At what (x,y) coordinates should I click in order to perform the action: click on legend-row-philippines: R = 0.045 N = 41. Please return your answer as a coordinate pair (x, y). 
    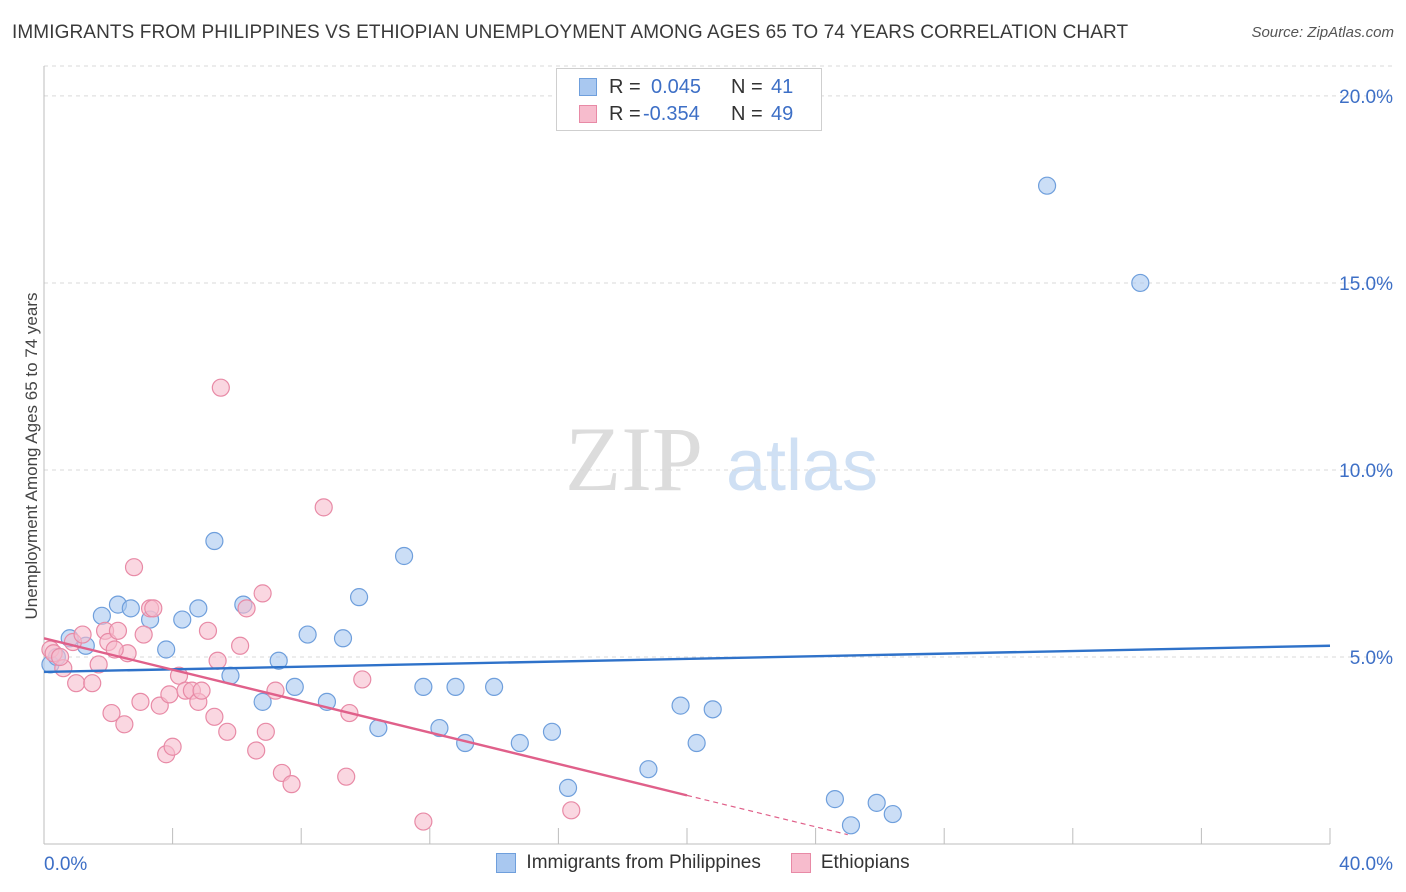
    Looking at the image, I should click on (686, 87).